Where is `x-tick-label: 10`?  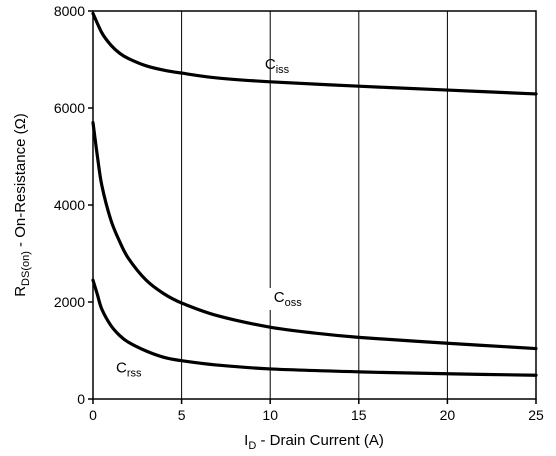
x-tick-label: 10 is located at coordinates (270, 415).